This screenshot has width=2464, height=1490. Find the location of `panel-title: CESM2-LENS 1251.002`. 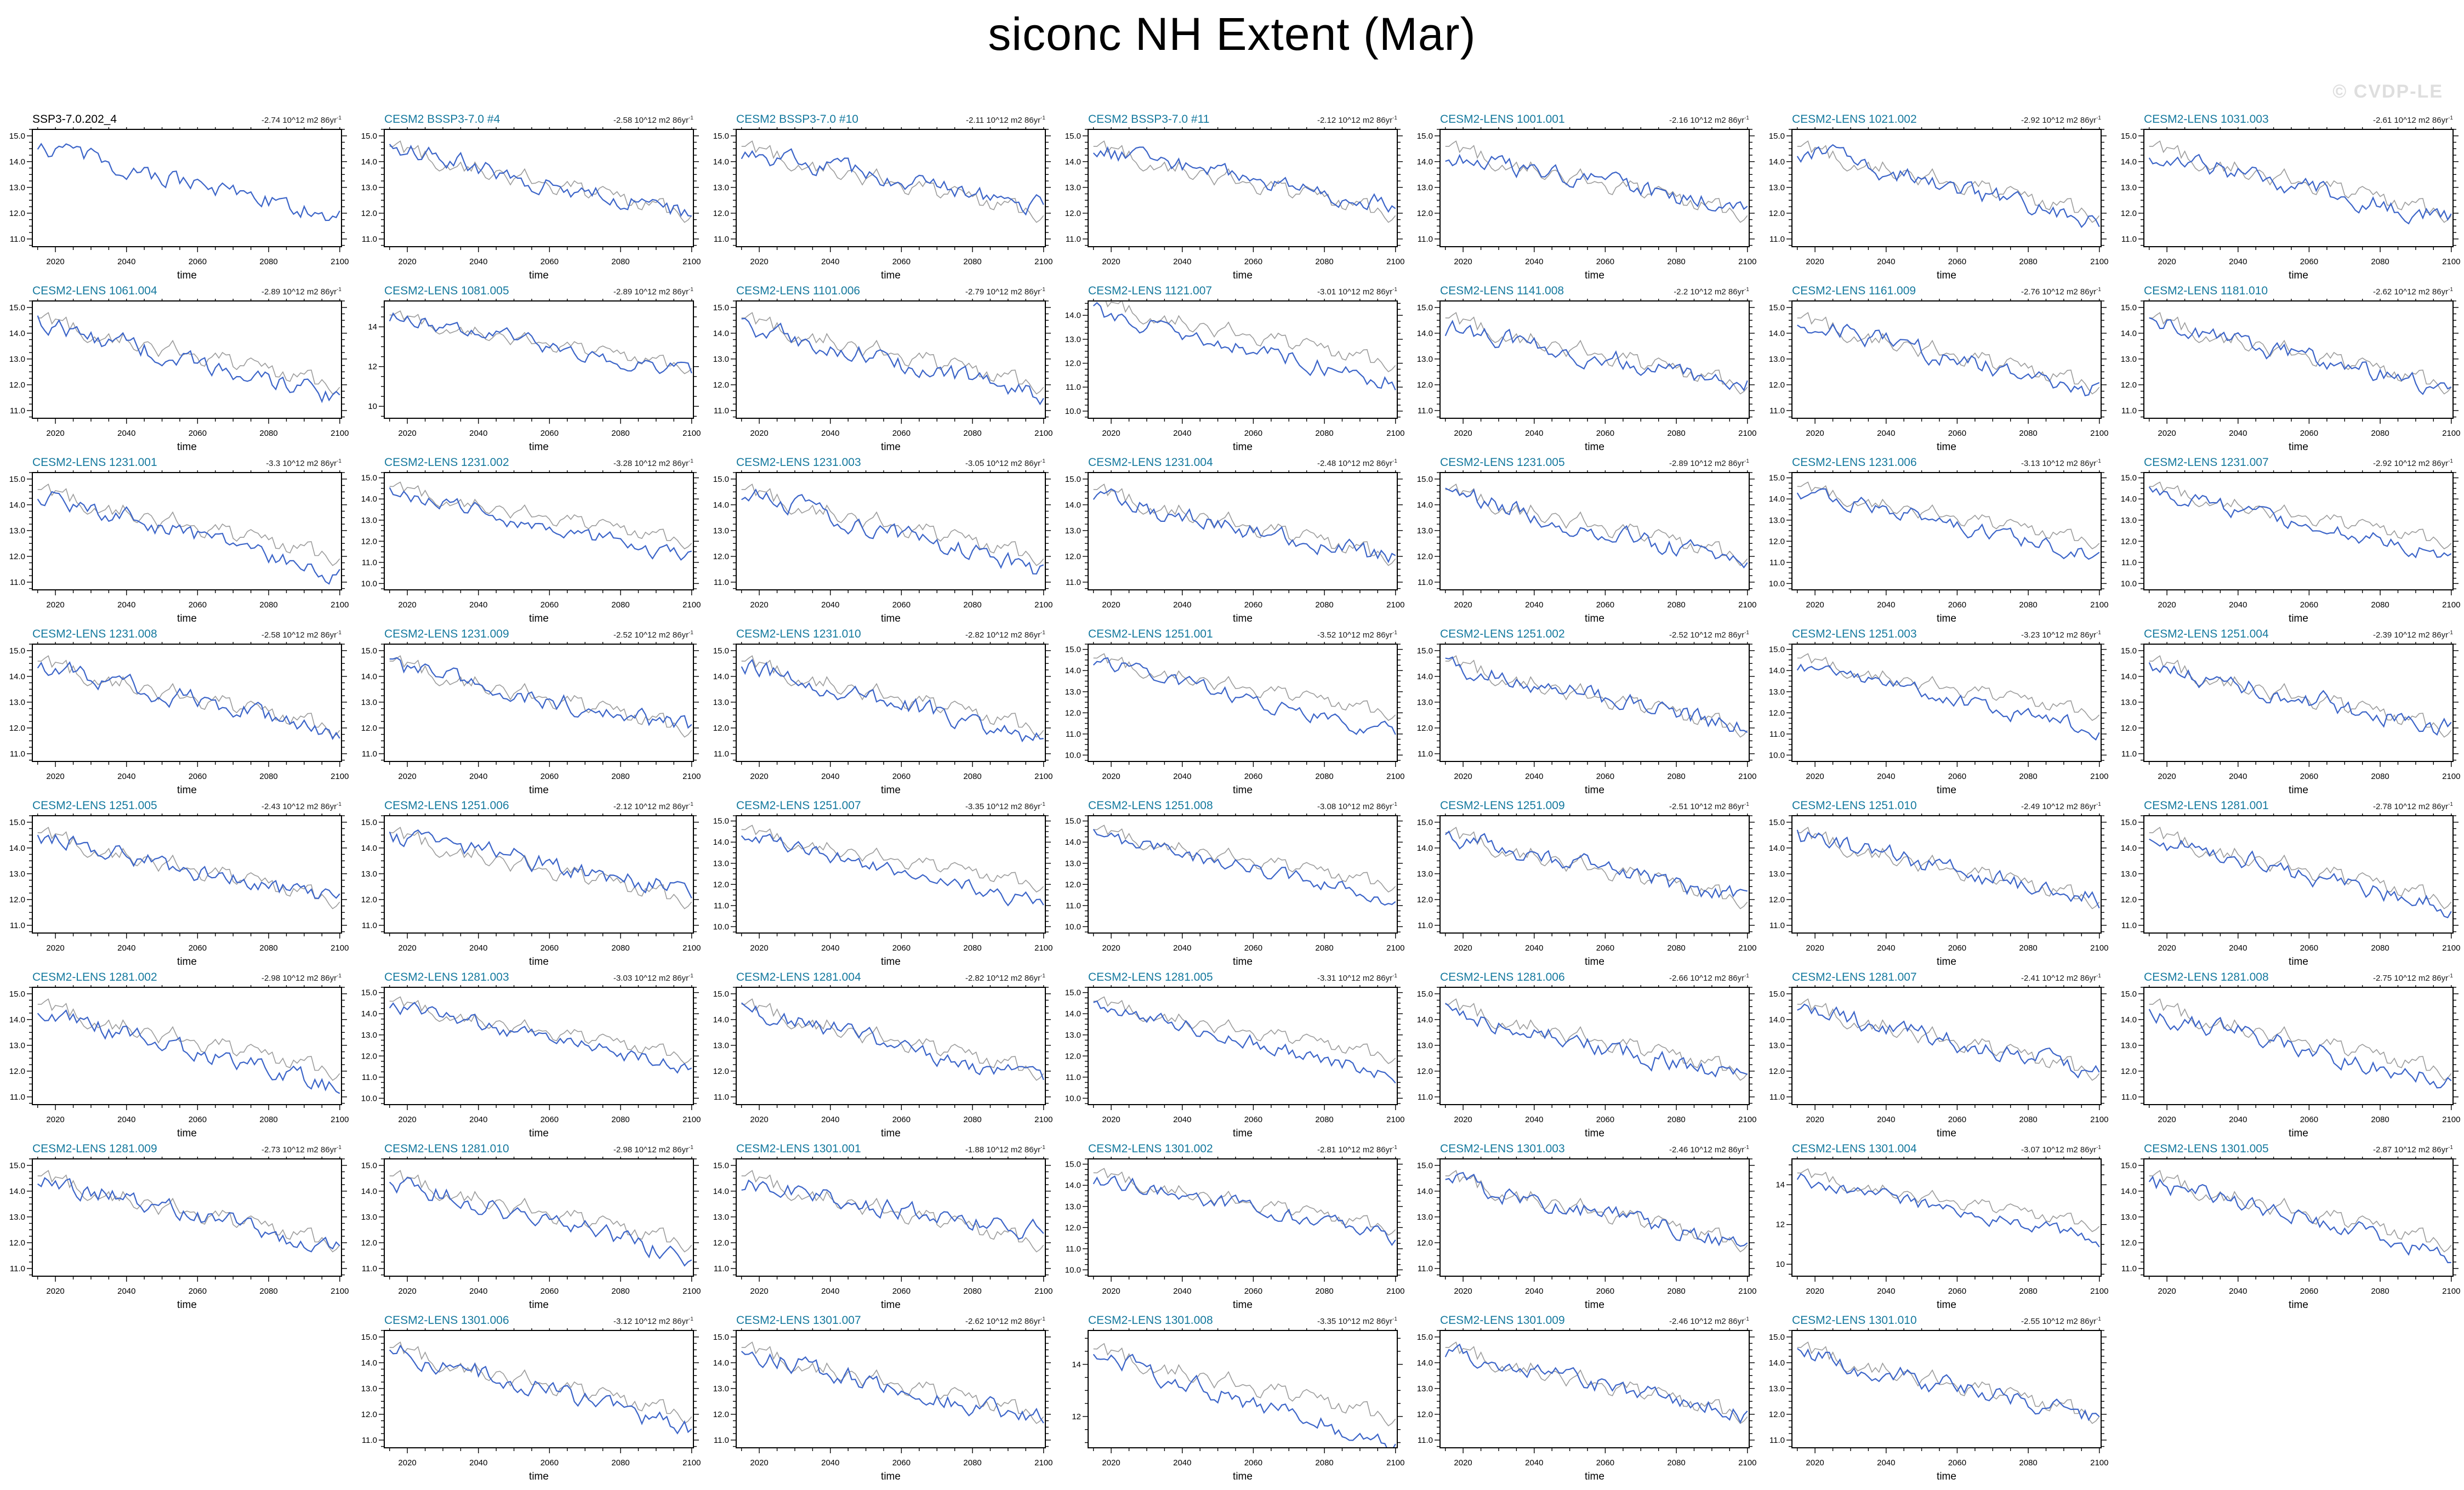

panel-title: CESM2-LENS 1251.002 is located at coordinates (1502, 634).